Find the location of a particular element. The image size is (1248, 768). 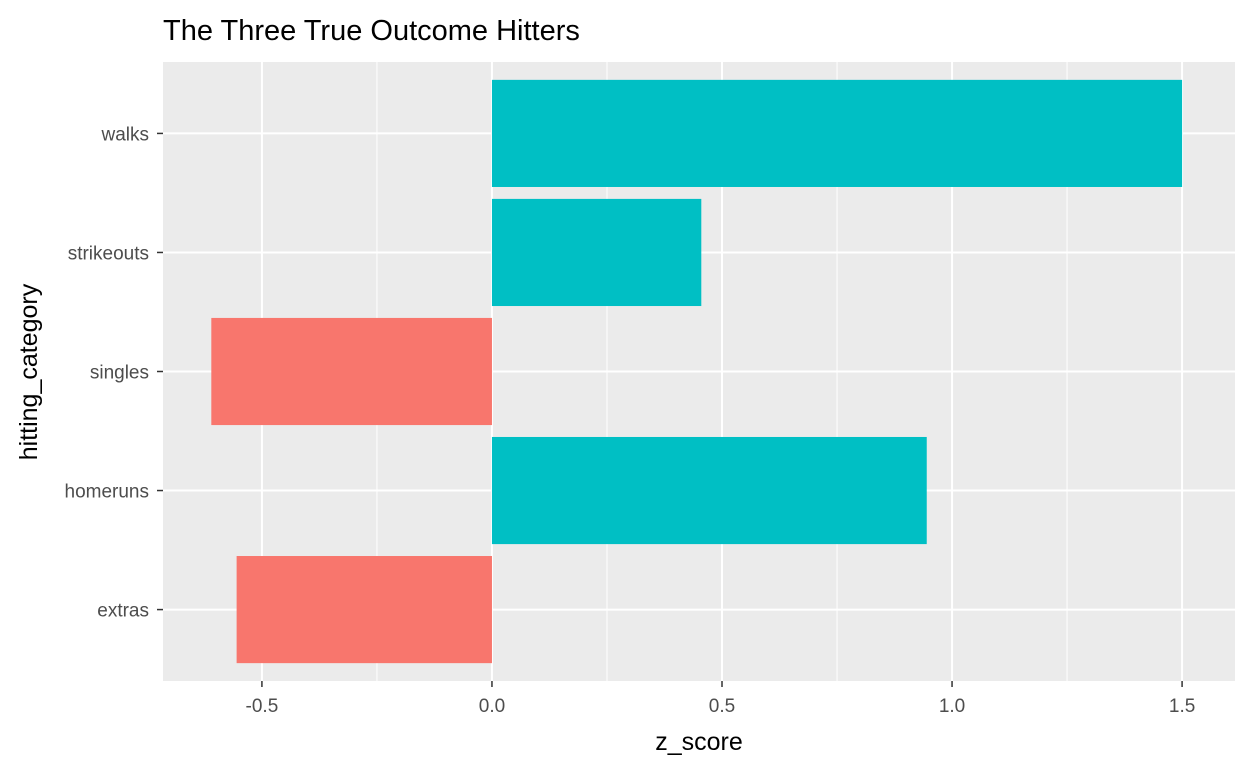

x-tick-label: 1.0 is located at coordinates (952, 706).